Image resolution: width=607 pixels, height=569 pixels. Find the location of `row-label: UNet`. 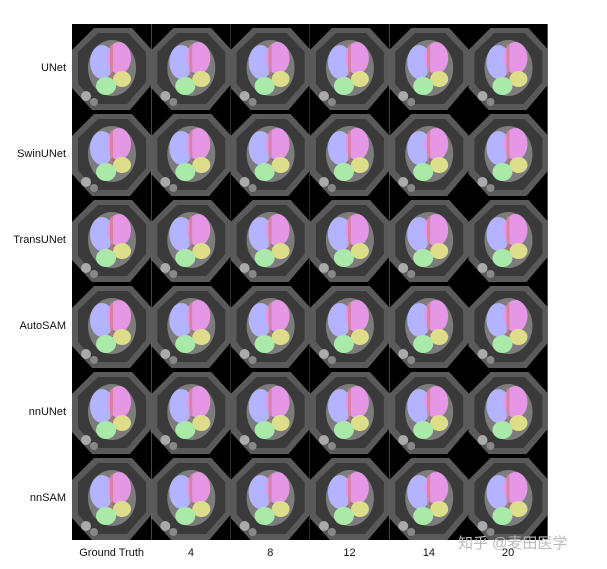

row-label: UNet is located at coordinates (53, 68).